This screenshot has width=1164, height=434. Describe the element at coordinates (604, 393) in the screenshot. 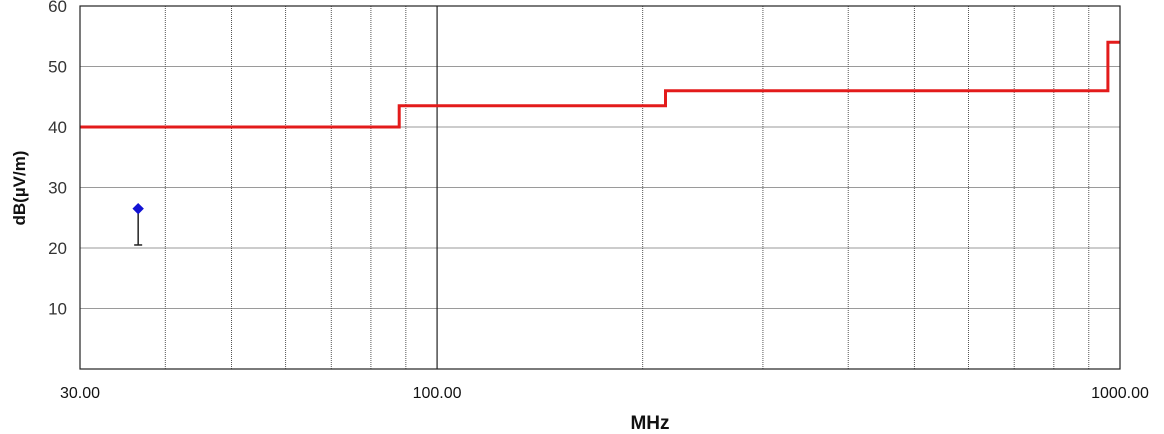

I see `x-axis-ticks: 30.00 100.00 1000.00` at that location.